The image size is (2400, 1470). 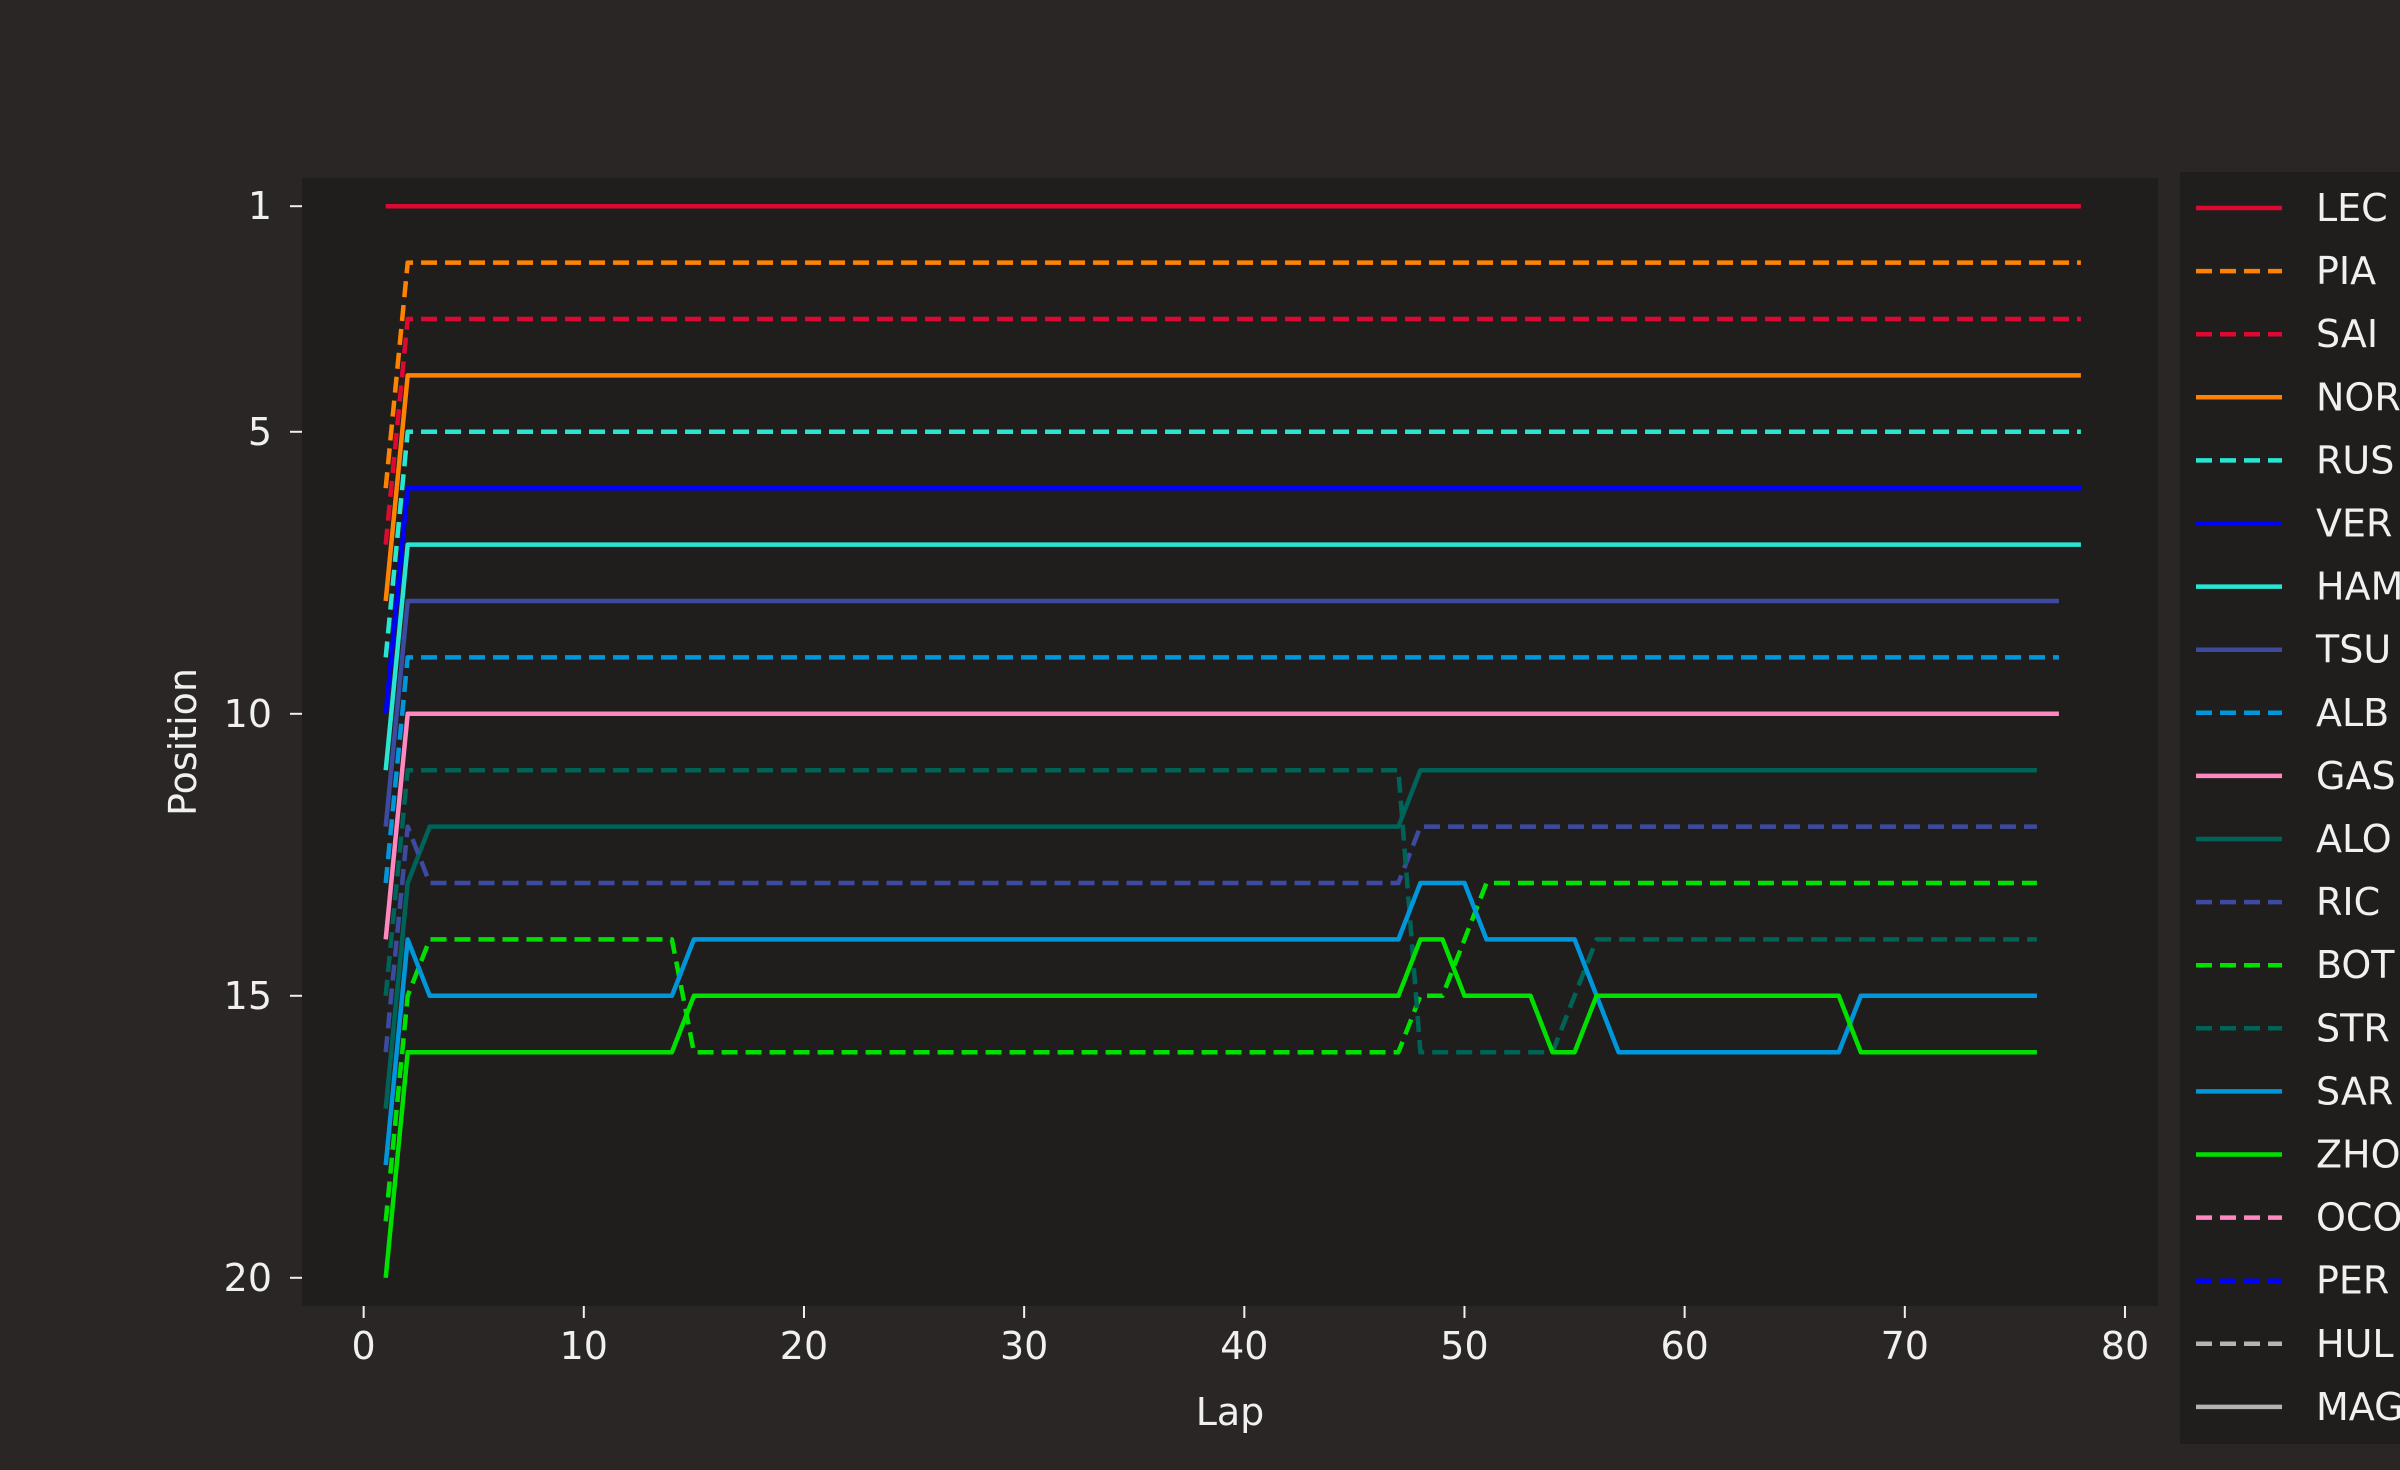 I want to click on x-tick-label: 10, so click(x=584, y=1346).